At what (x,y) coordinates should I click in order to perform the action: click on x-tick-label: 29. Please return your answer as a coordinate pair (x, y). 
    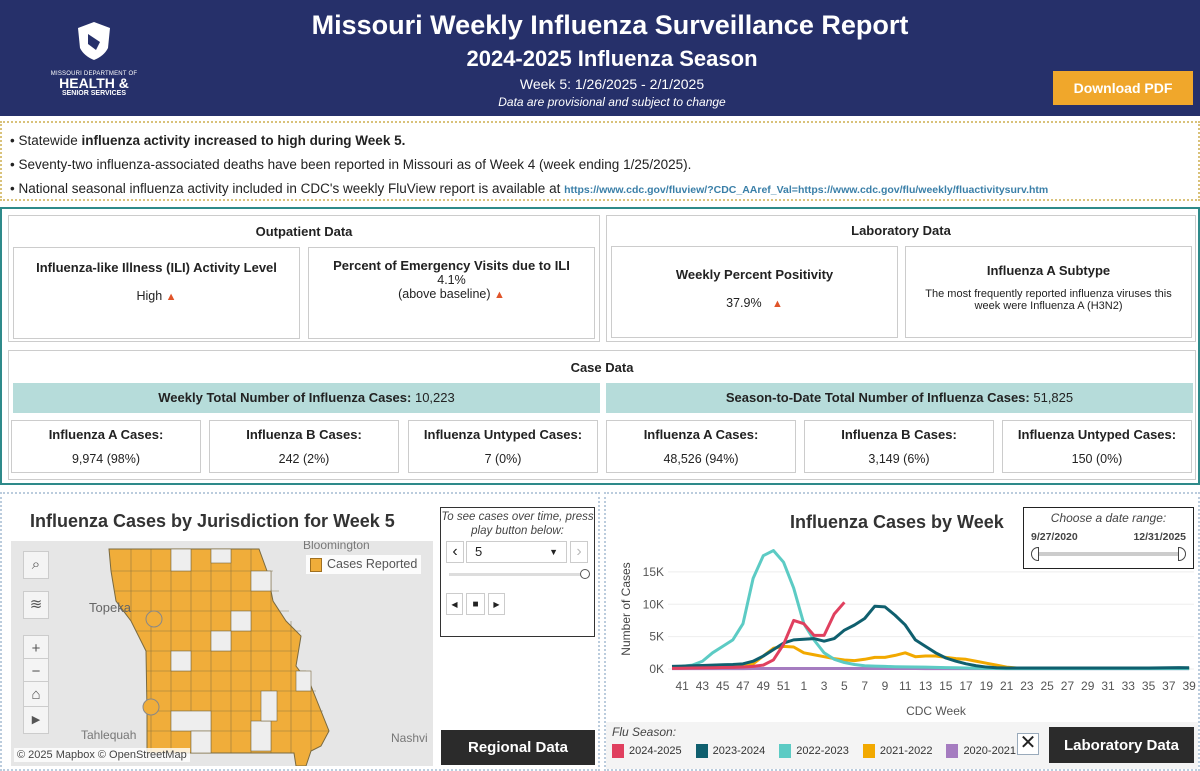
    Looking at the image, I should click on (1088, 686).